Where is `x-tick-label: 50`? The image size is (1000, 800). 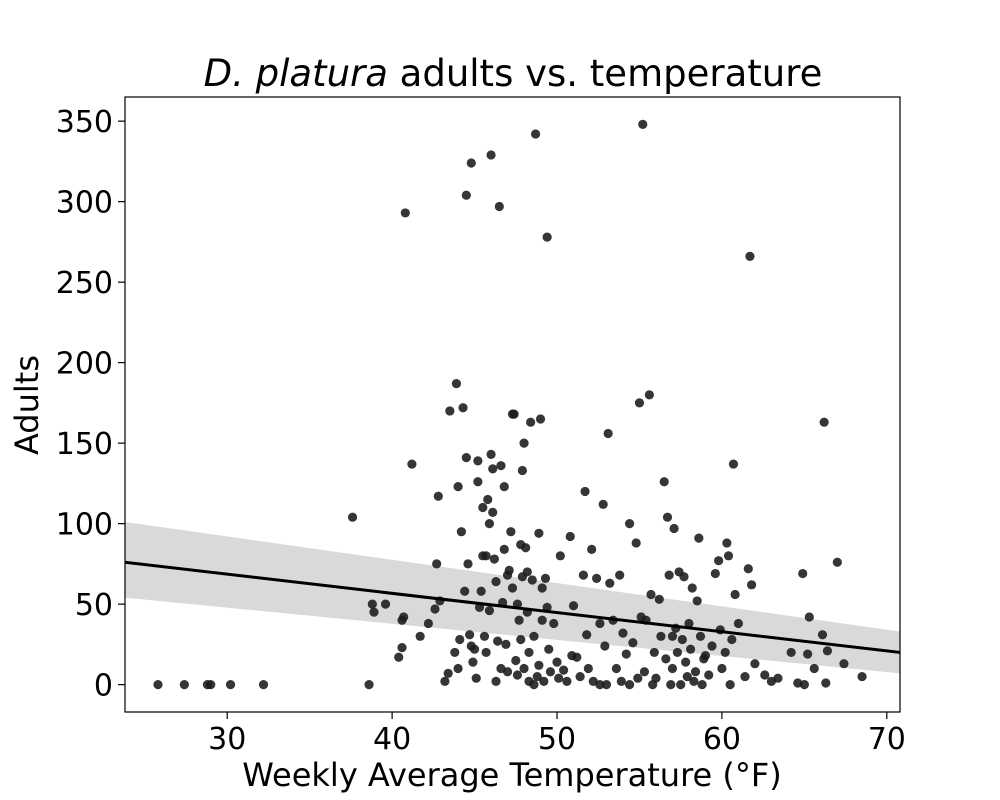 x-tick-label: 50 is located at coordinates (557, 739).